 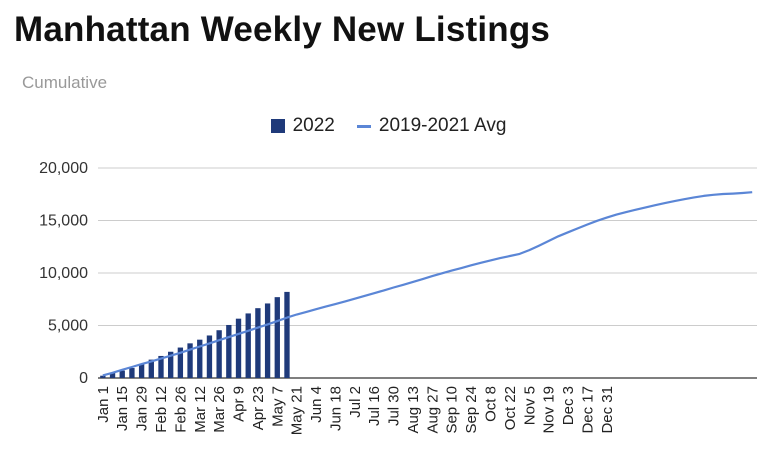 I want to click on x-tick-label: Oct 8, so click(x=491, y=404).